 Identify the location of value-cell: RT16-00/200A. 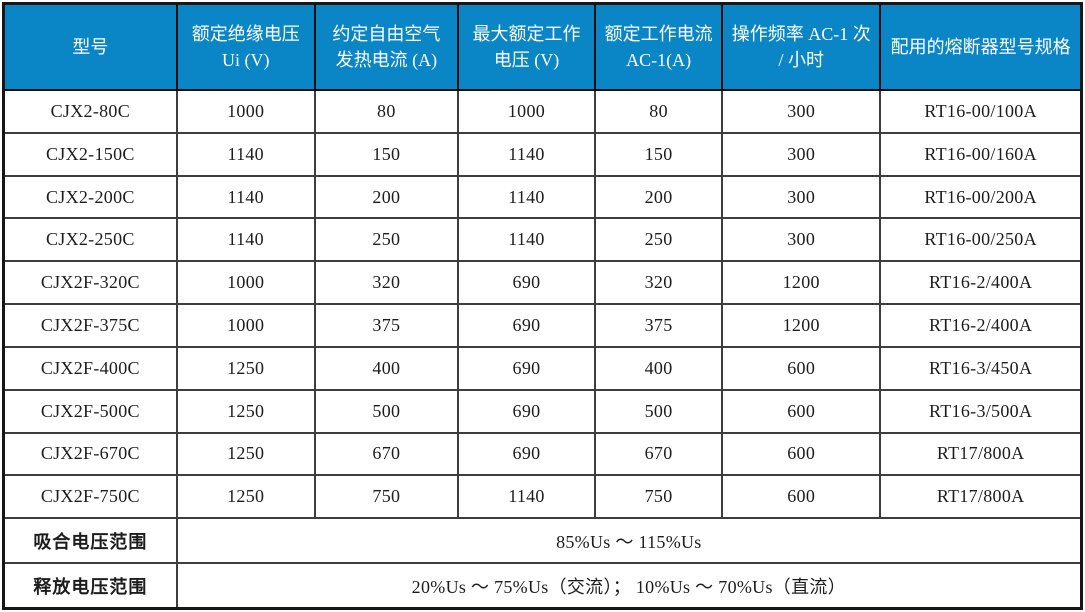
(981, 197).